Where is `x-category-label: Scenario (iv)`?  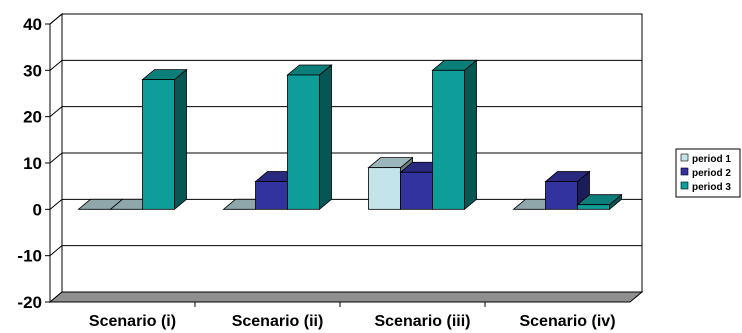
x-category-label: Scenario (iv) is located at coordinates (567, 321).